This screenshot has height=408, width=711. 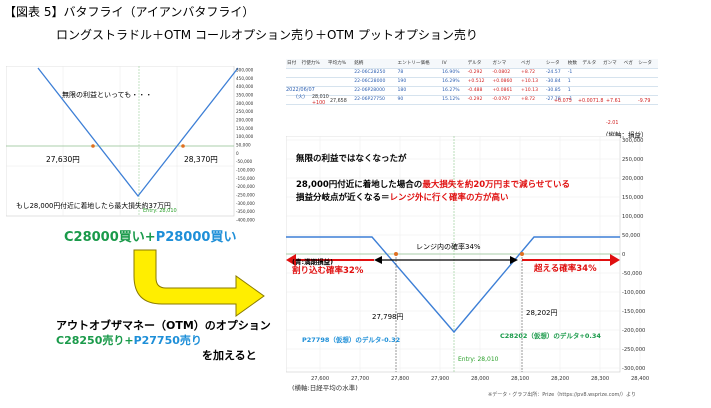 What do you see at coordinates (245, 120) in the screenshot?
I see `left-y-tick: 200,000` at bounding box center [245, 120].